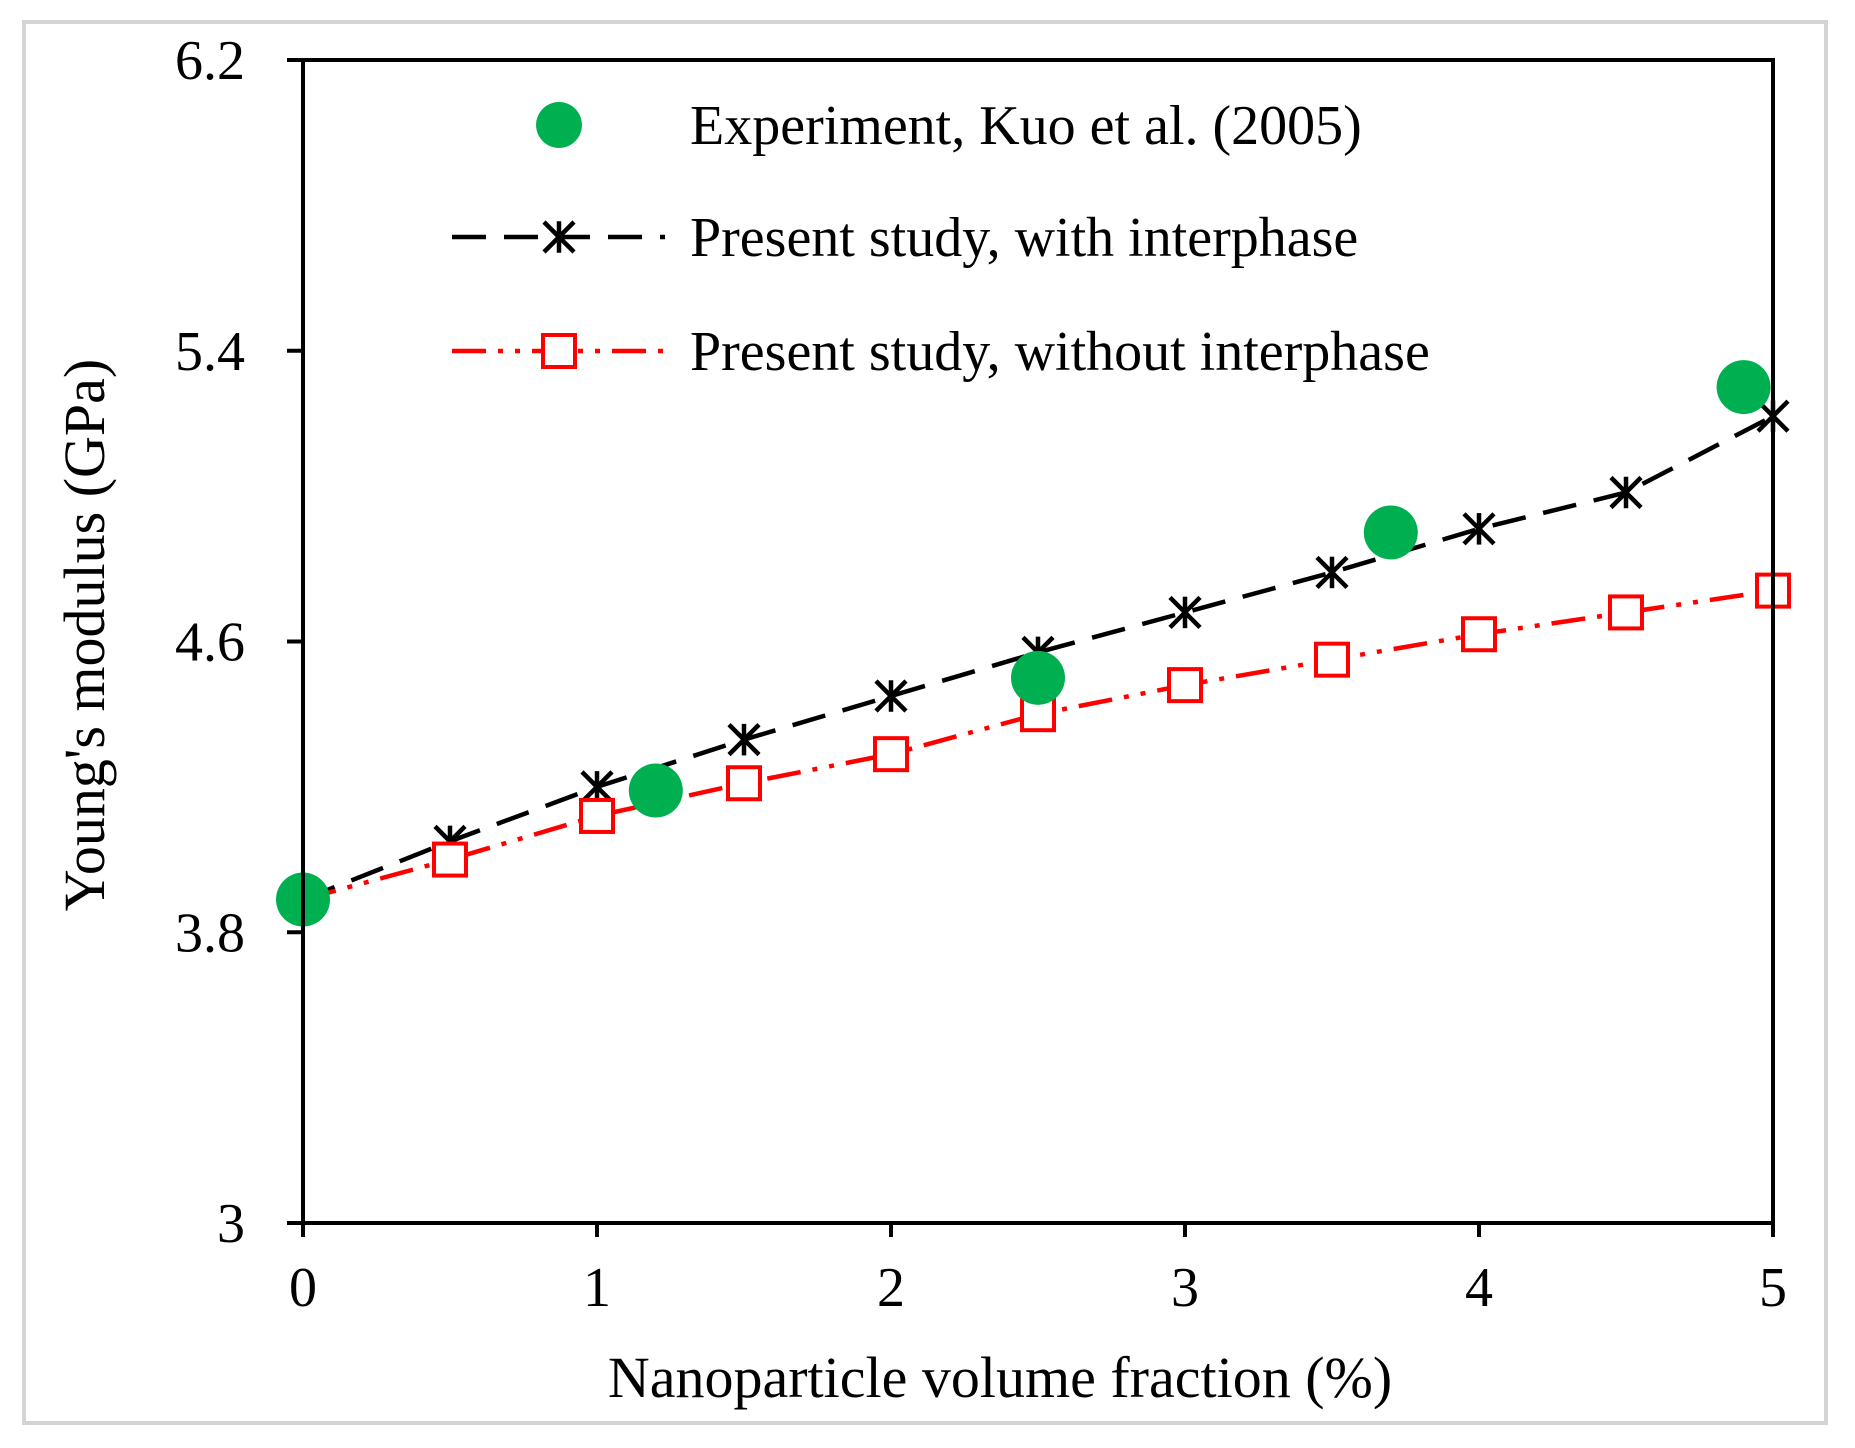 Image resolution: width=1855 pixels, height=1448 pixels. I want to click on legend-label: Present study, without interphase, so click(1060, 352).